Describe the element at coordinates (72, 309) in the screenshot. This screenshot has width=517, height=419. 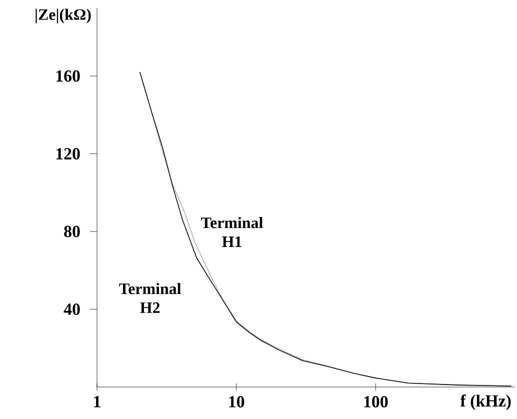
I see `y-tick-label: 40` at that location.